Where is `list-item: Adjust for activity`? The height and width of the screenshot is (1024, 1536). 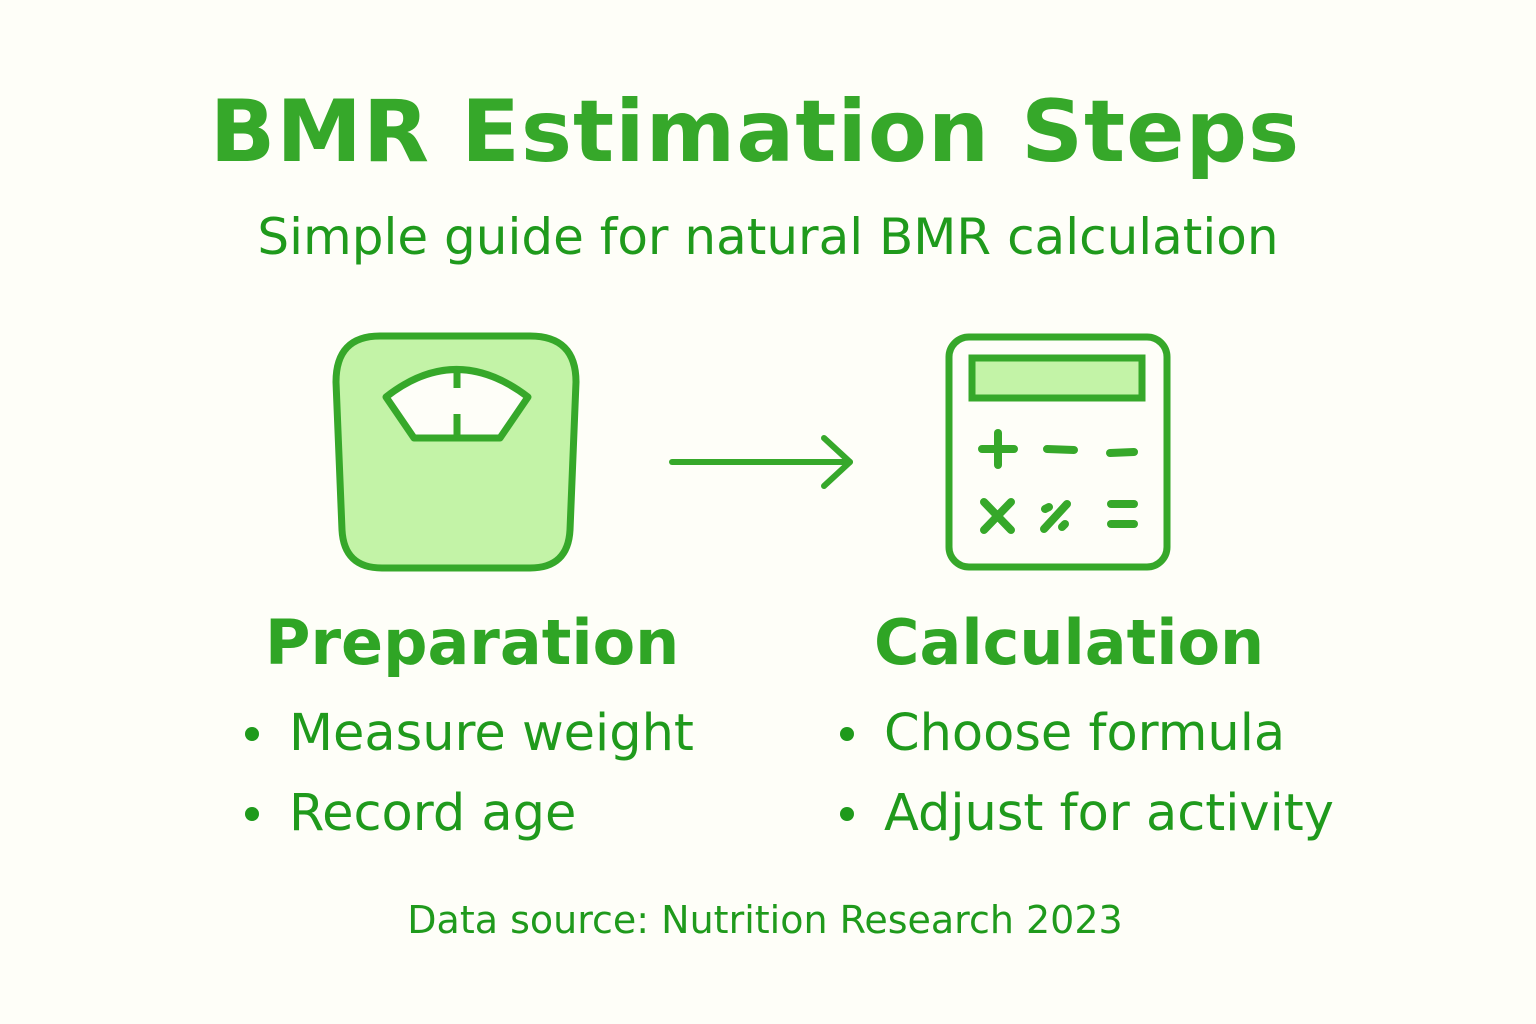 list-item: Adjust for activity is located at coordinates (1087, 814).